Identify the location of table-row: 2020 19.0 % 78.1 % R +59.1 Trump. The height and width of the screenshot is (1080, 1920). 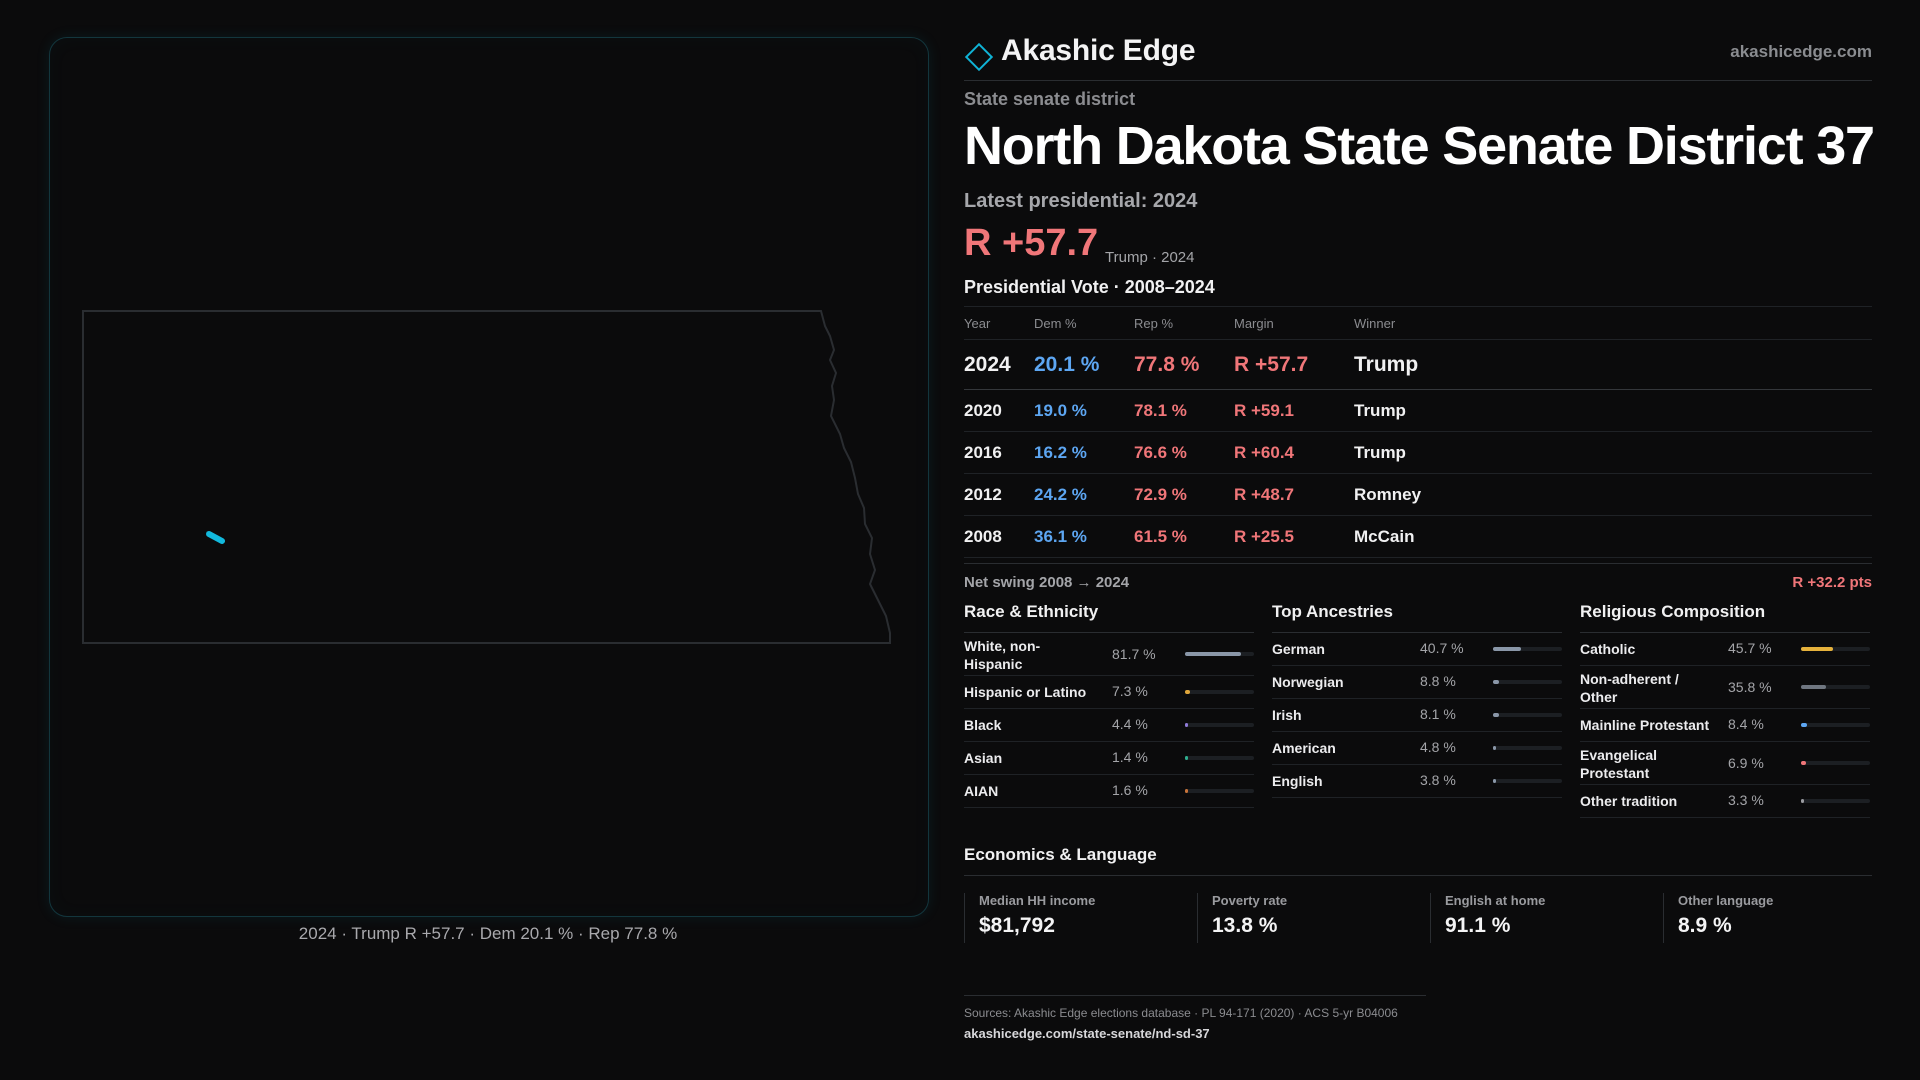
(1418, 410).